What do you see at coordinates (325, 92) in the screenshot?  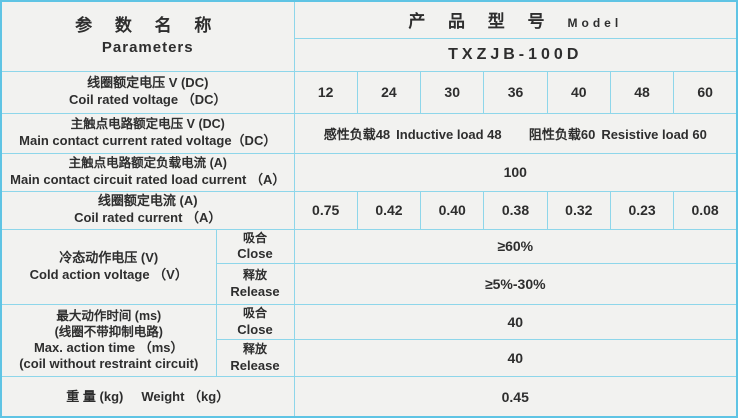 I see `coil-voltage-value: 12` at bounding box center [325, 92].